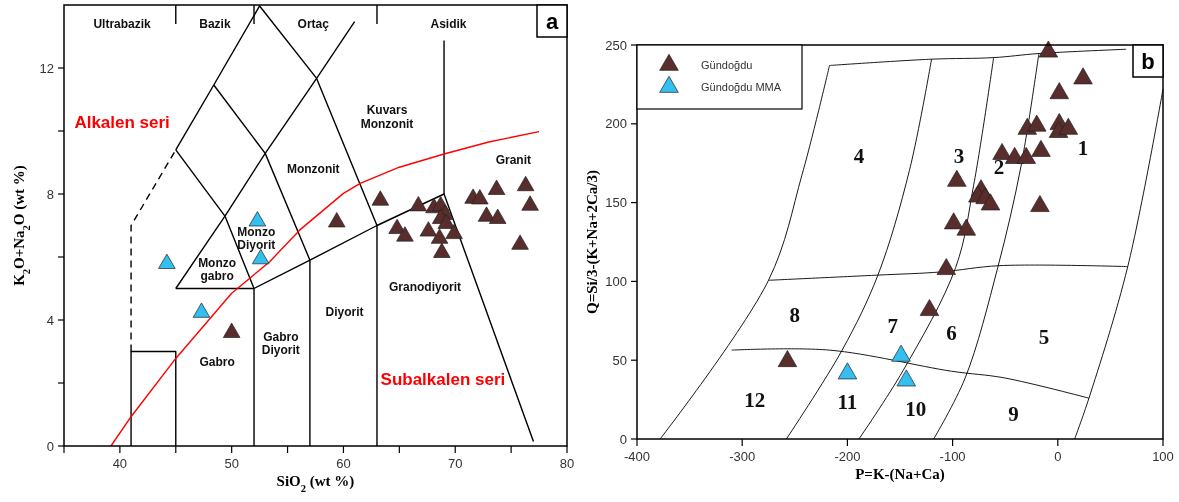  What do you see at coordinates (727, 65) in the screenshot?
I see `legend-label: Gündoğdu` at bounding box center [727, 65].